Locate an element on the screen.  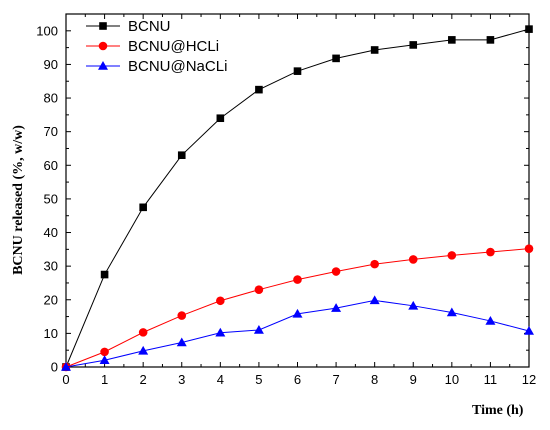
y-tick-label: 10 is located at coordinates (51, 333).